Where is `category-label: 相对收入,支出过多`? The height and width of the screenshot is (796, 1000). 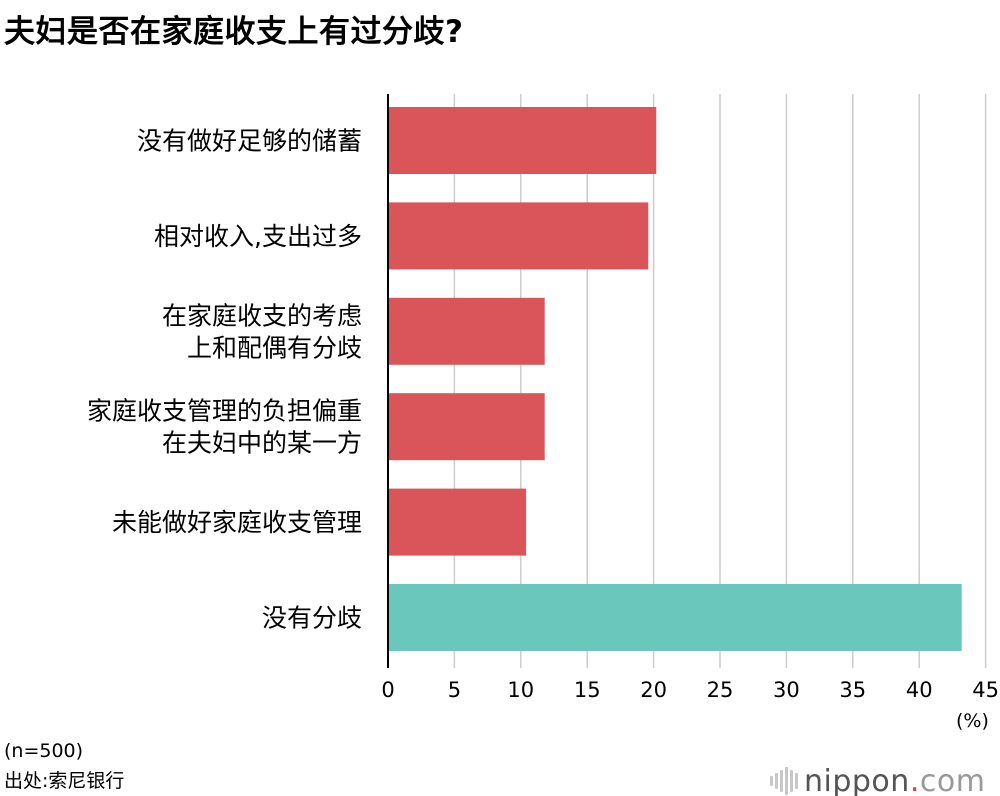 category-label: 相对收入,支出过多 is located at coordinates (258, 236).